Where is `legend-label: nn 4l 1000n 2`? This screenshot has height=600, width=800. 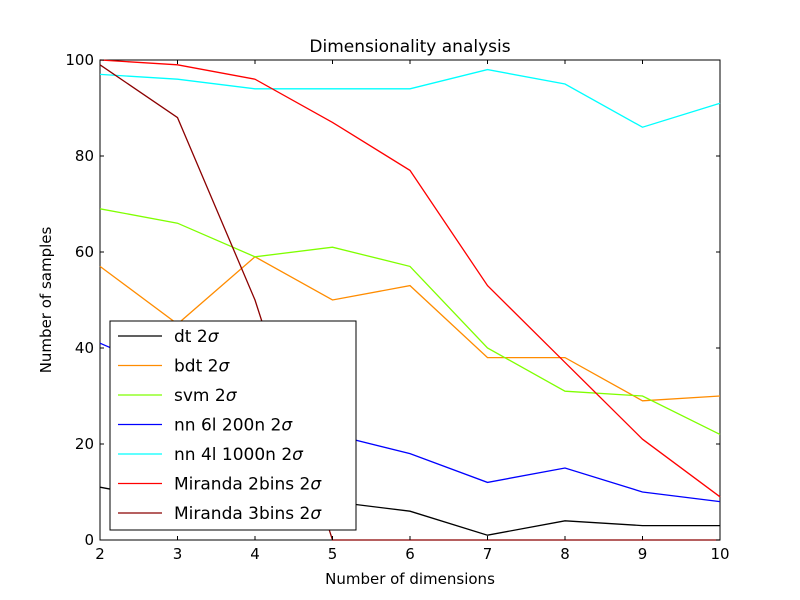 legend-label: nn 4l 1000n 2 is located at coordinates (233, 455).